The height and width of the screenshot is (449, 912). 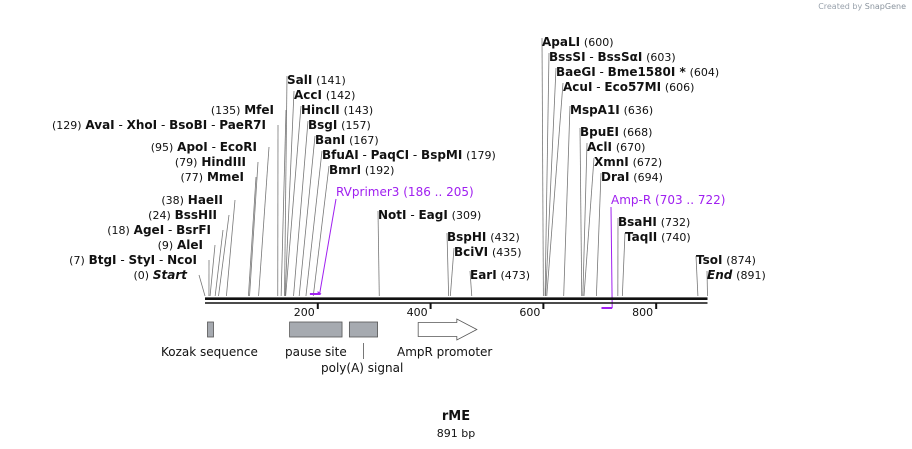 I want to click on site-apoi: (95) ApoI - EcoRI, so click(x=204, y=147).